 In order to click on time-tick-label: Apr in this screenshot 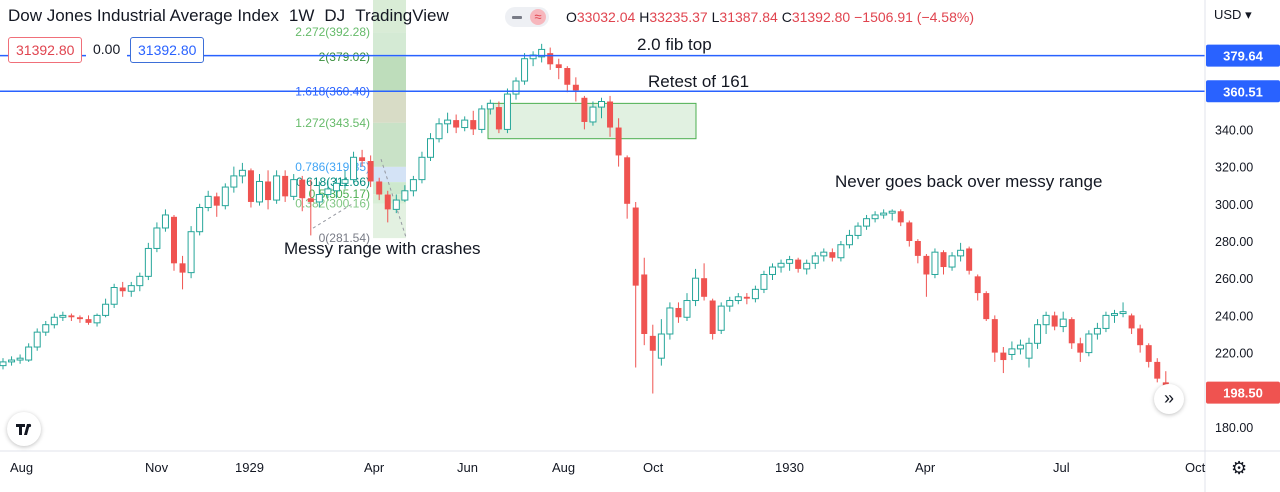, I will do `click(374, 467)`.